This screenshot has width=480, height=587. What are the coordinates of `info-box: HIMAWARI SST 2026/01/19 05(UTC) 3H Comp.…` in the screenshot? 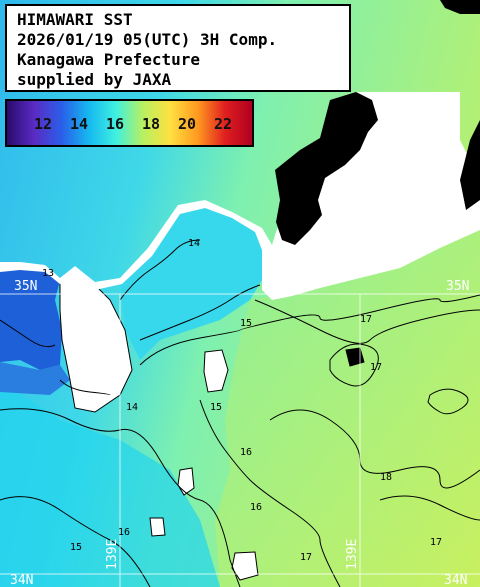 It's located at (178, 48).